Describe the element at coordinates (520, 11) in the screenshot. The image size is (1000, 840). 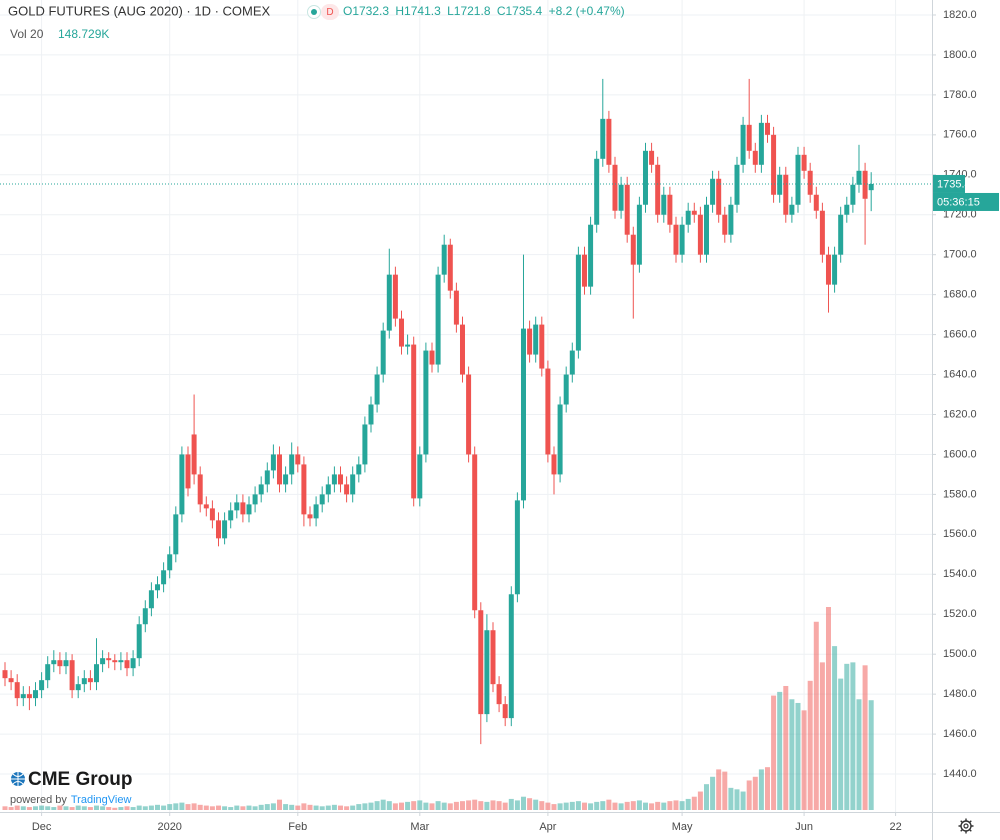
I see `ohlc-close: C1735.4` at that location.